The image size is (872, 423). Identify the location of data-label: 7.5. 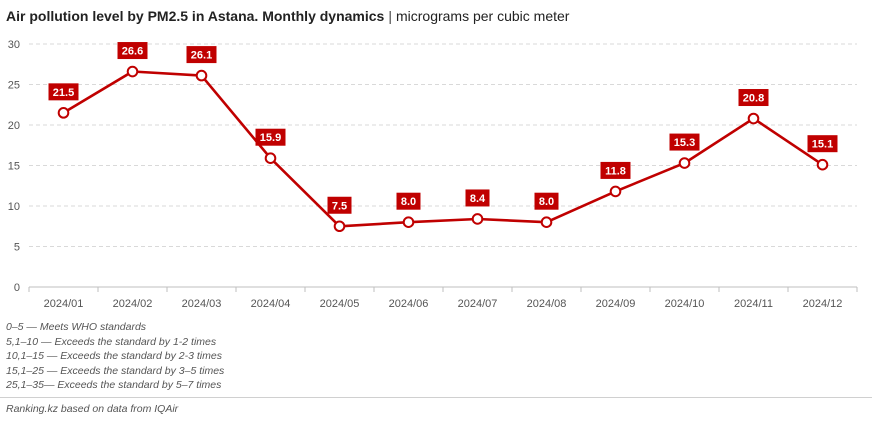
(339, 206).